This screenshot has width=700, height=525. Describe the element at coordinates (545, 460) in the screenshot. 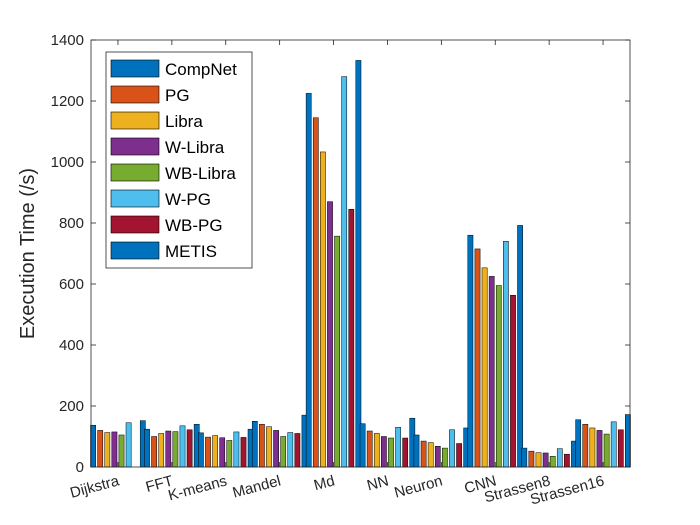

I see `bar-strassen8-w-libra` at that location.